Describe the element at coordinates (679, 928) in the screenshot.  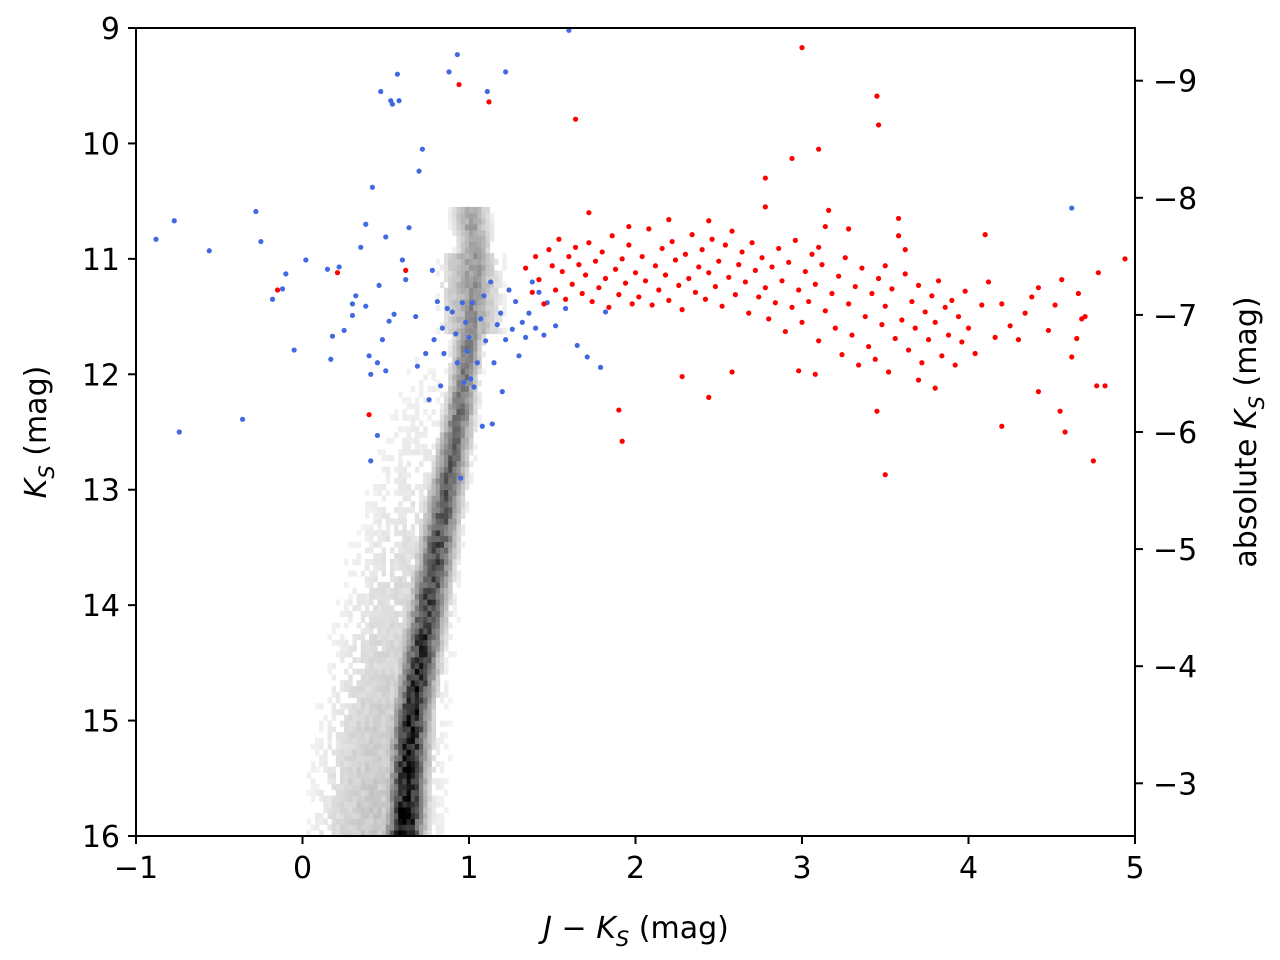
I see `x-axis-title-unit: (mag)` at that location.